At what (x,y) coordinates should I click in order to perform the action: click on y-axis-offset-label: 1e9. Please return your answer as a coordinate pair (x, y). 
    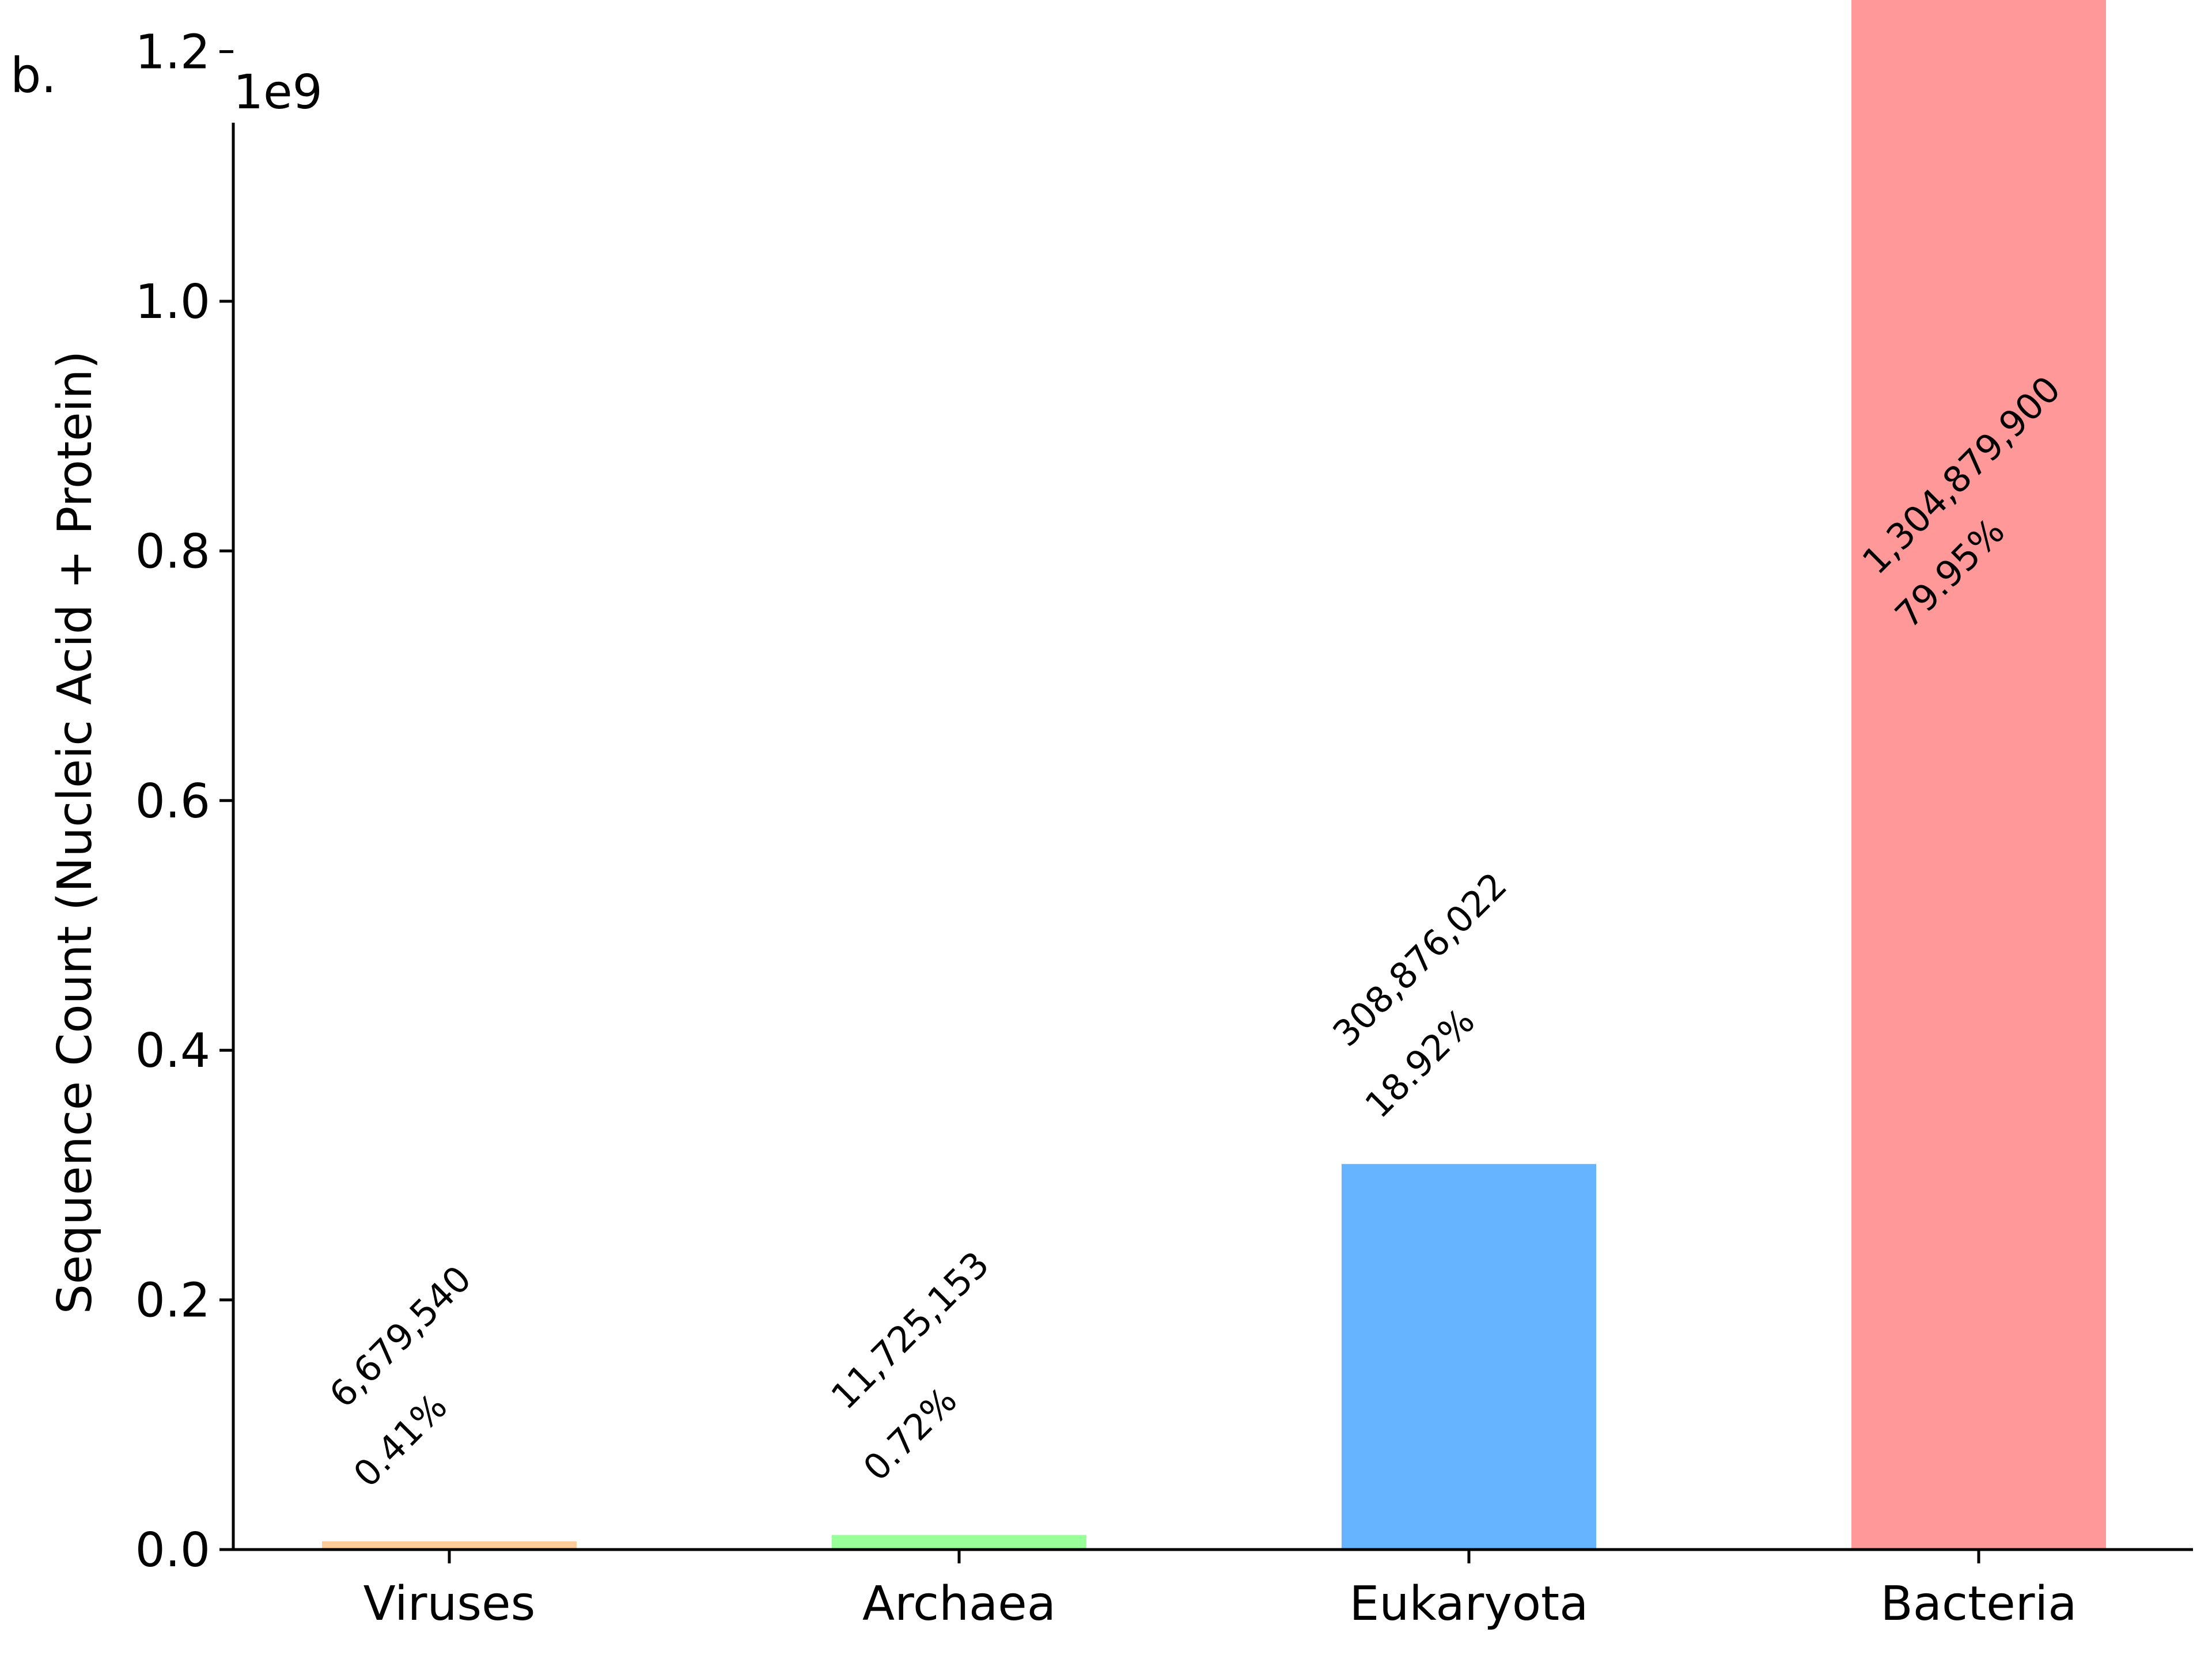
    Looking at the image, I should click on (278, 92).